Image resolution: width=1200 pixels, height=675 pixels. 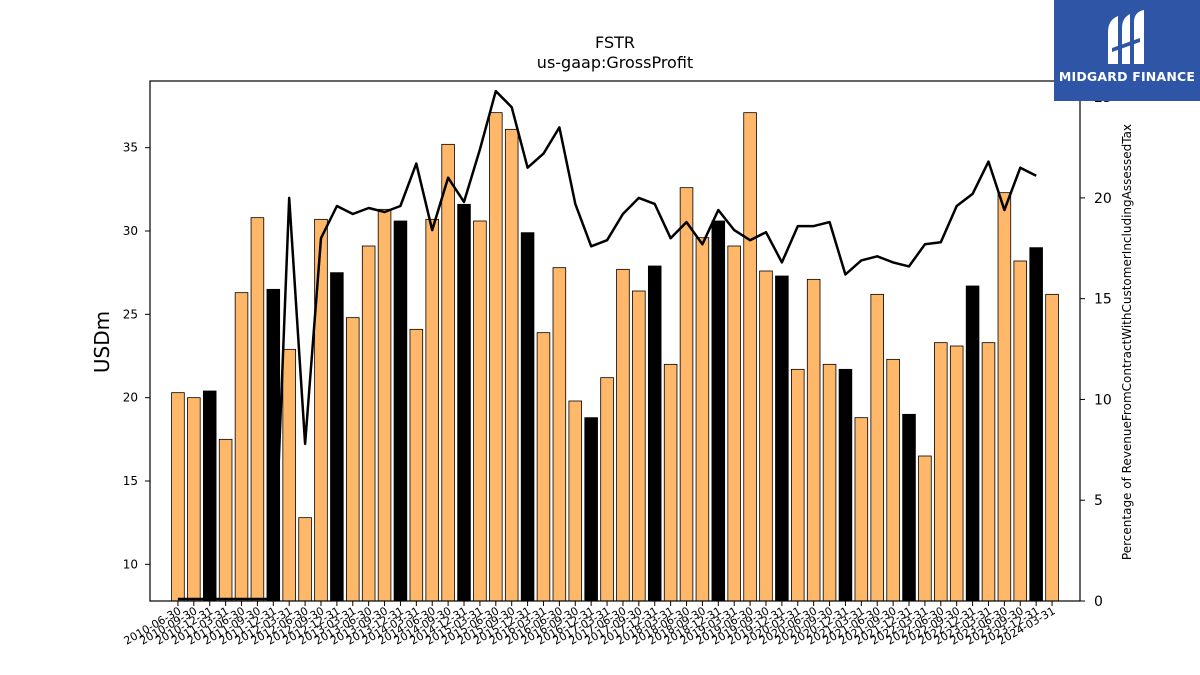 I want to click on y-axis-label: USDm, so click(x=102, y=342).